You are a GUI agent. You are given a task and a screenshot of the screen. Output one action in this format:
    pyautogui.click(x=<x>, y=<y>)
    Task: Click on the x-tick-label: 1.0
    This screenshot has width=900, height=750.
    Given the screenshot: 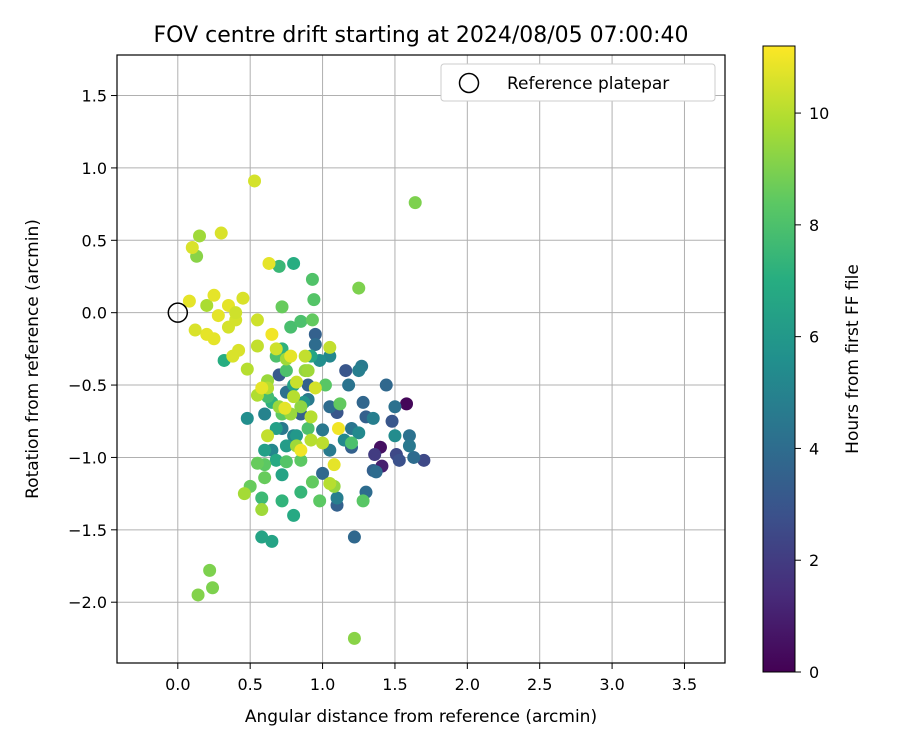 What is the action you would take?
    pyautogui.click(x=322, y=684)
    